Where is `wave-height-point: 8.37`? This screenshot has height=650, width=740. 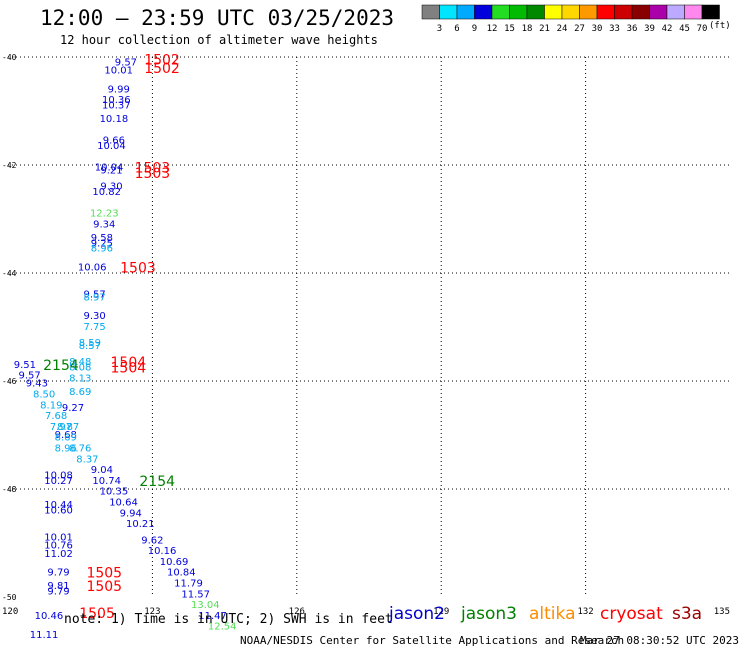 wave-height-point: 8.37 is located at coordinates (87, 459).